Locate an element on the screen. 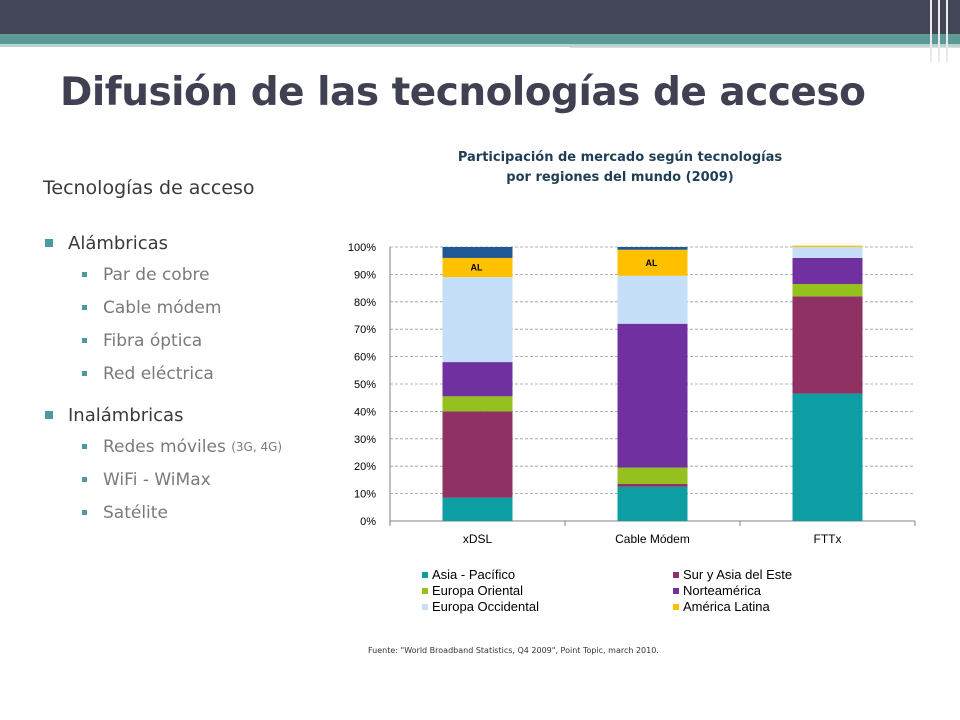  x-tick-label: FTTx is located at coordinates (828, 539).